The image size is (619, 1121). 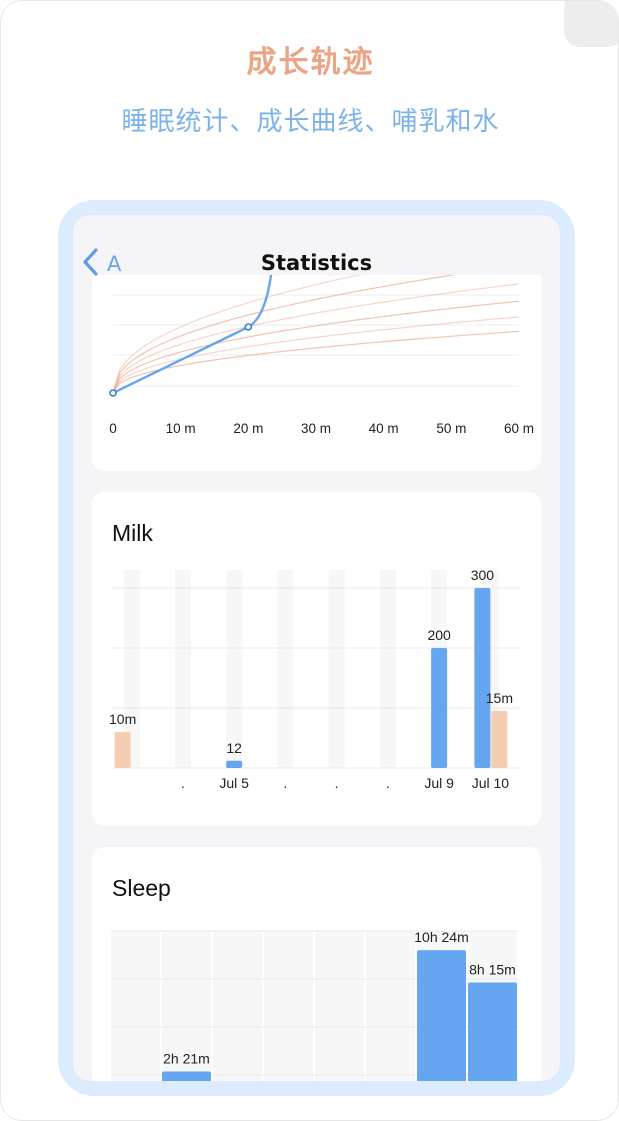 What do you see at coordinates (316, 263) in the screenshot?
I see `nav-title: Statistics` at bounding box center [316, 263].